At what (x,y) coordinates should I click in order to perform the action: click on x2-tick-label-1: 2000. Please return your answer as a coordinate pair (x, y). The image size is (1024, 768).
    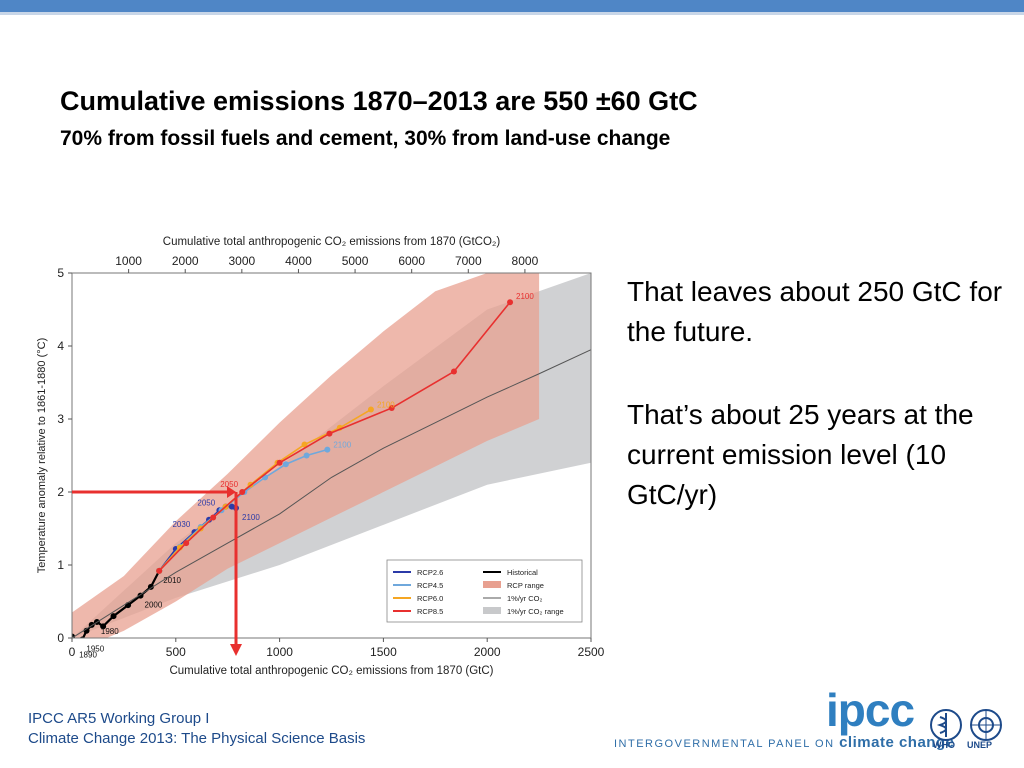
    Looking at the image, I should click on (185, 261).